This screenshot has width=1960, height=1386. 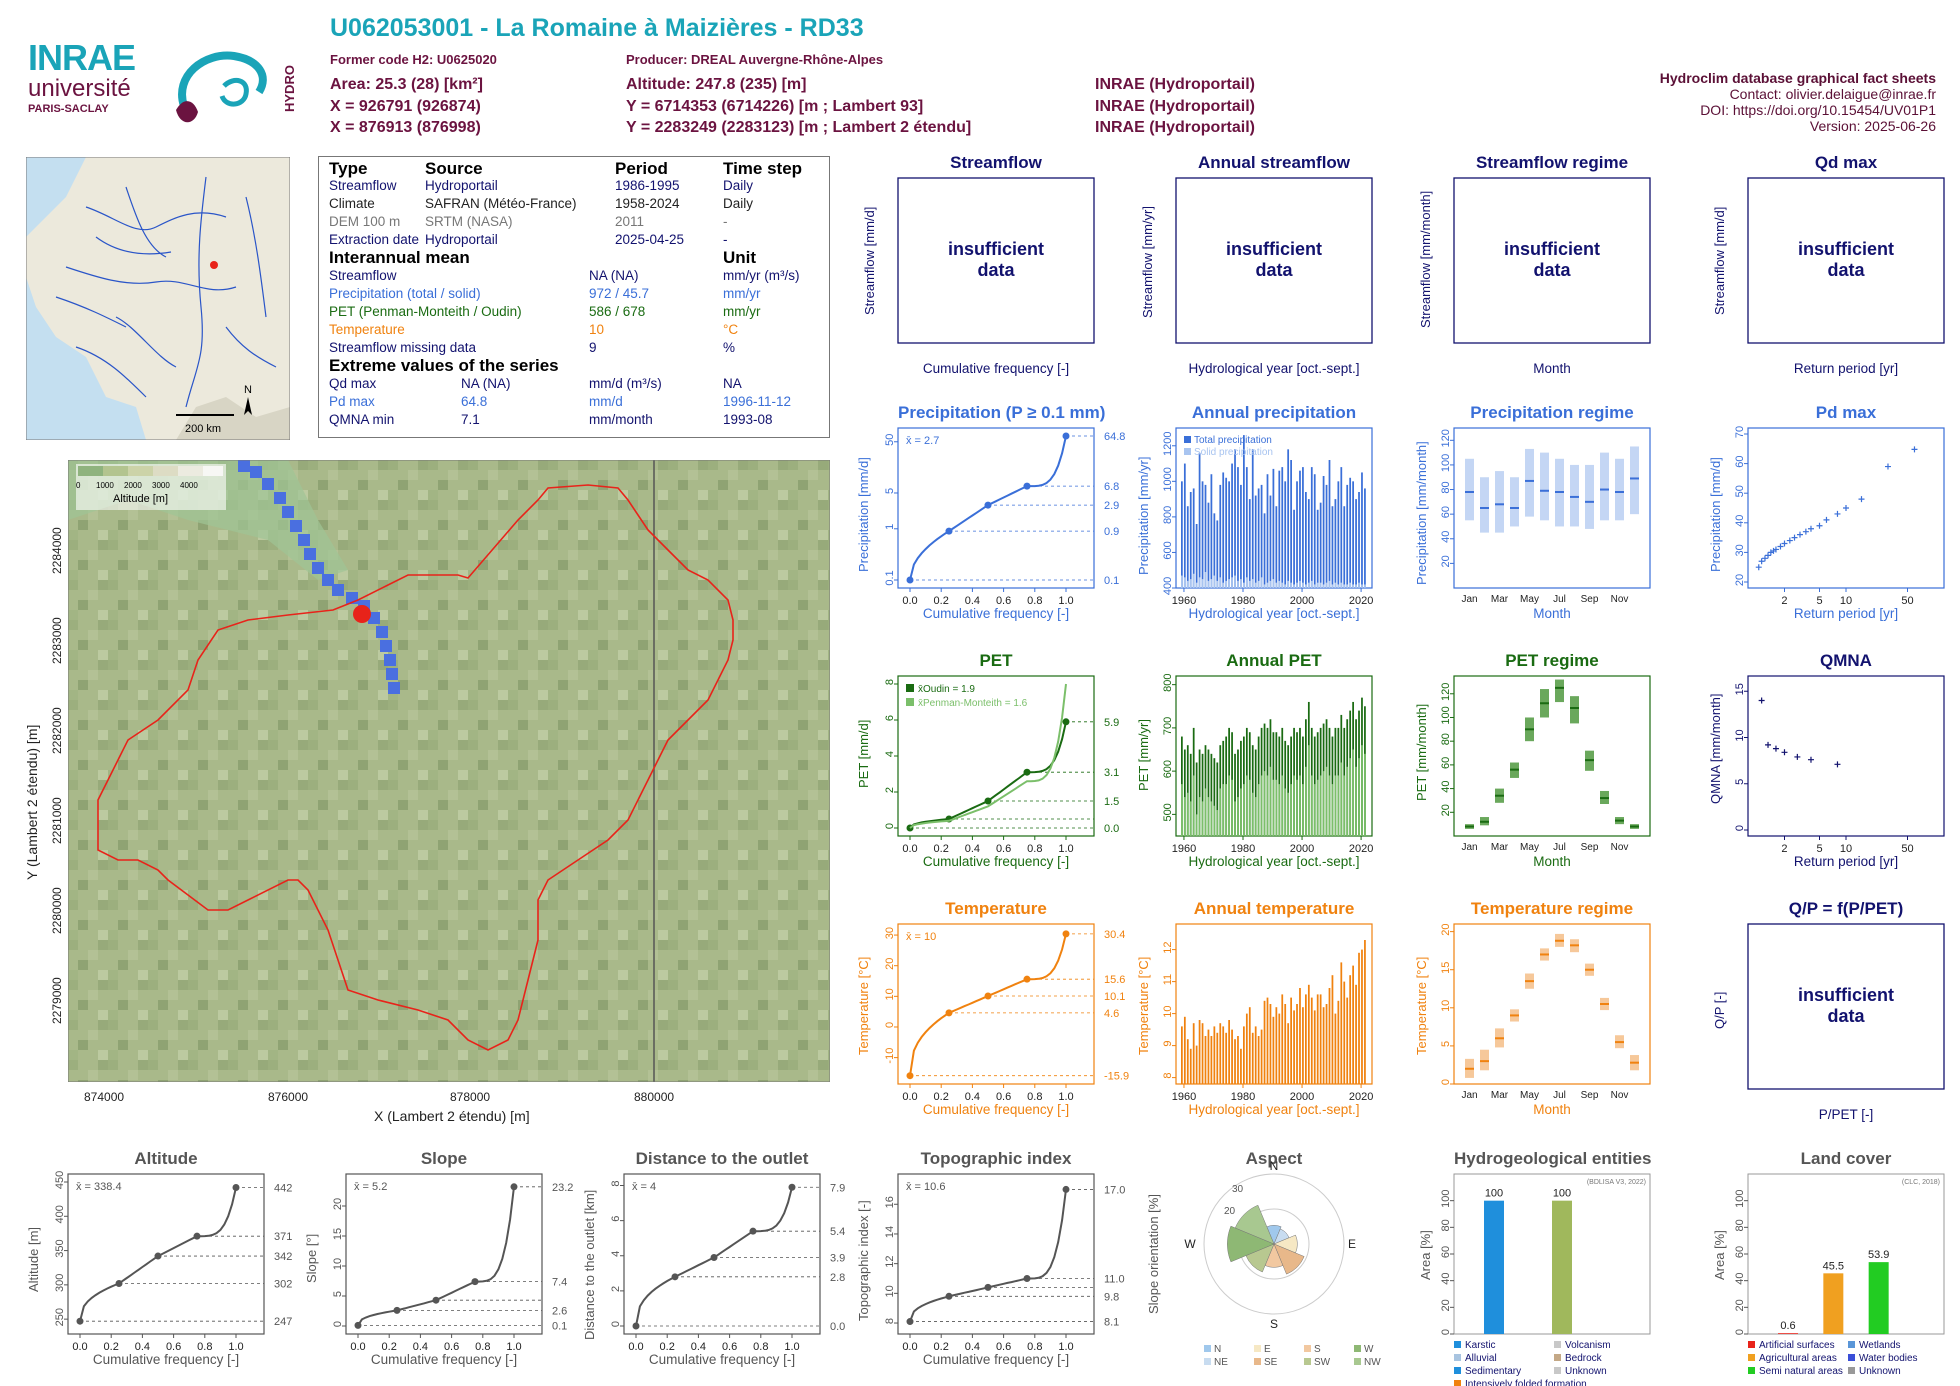 What do you see at coordinates (1797, 78) in the screenshot?
I see `database-name: Hydroclim database graphical fact sheets` at bounding box center [1797, 78].